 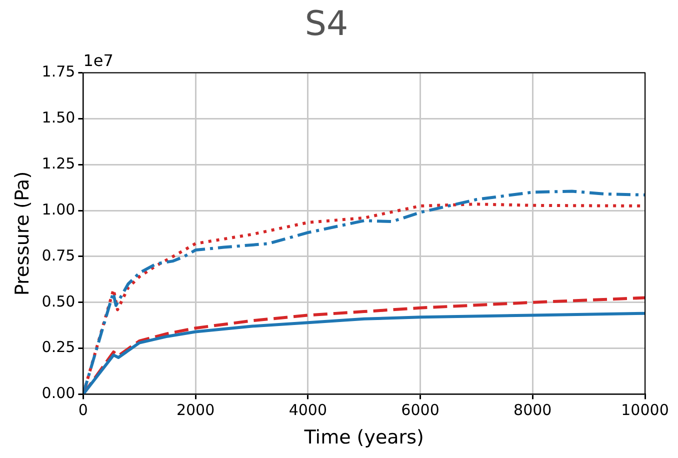 What do you see at coordinates (326, 24) in the screenshot?
I see `chart-title: S4` at bounding box center [326, 24].